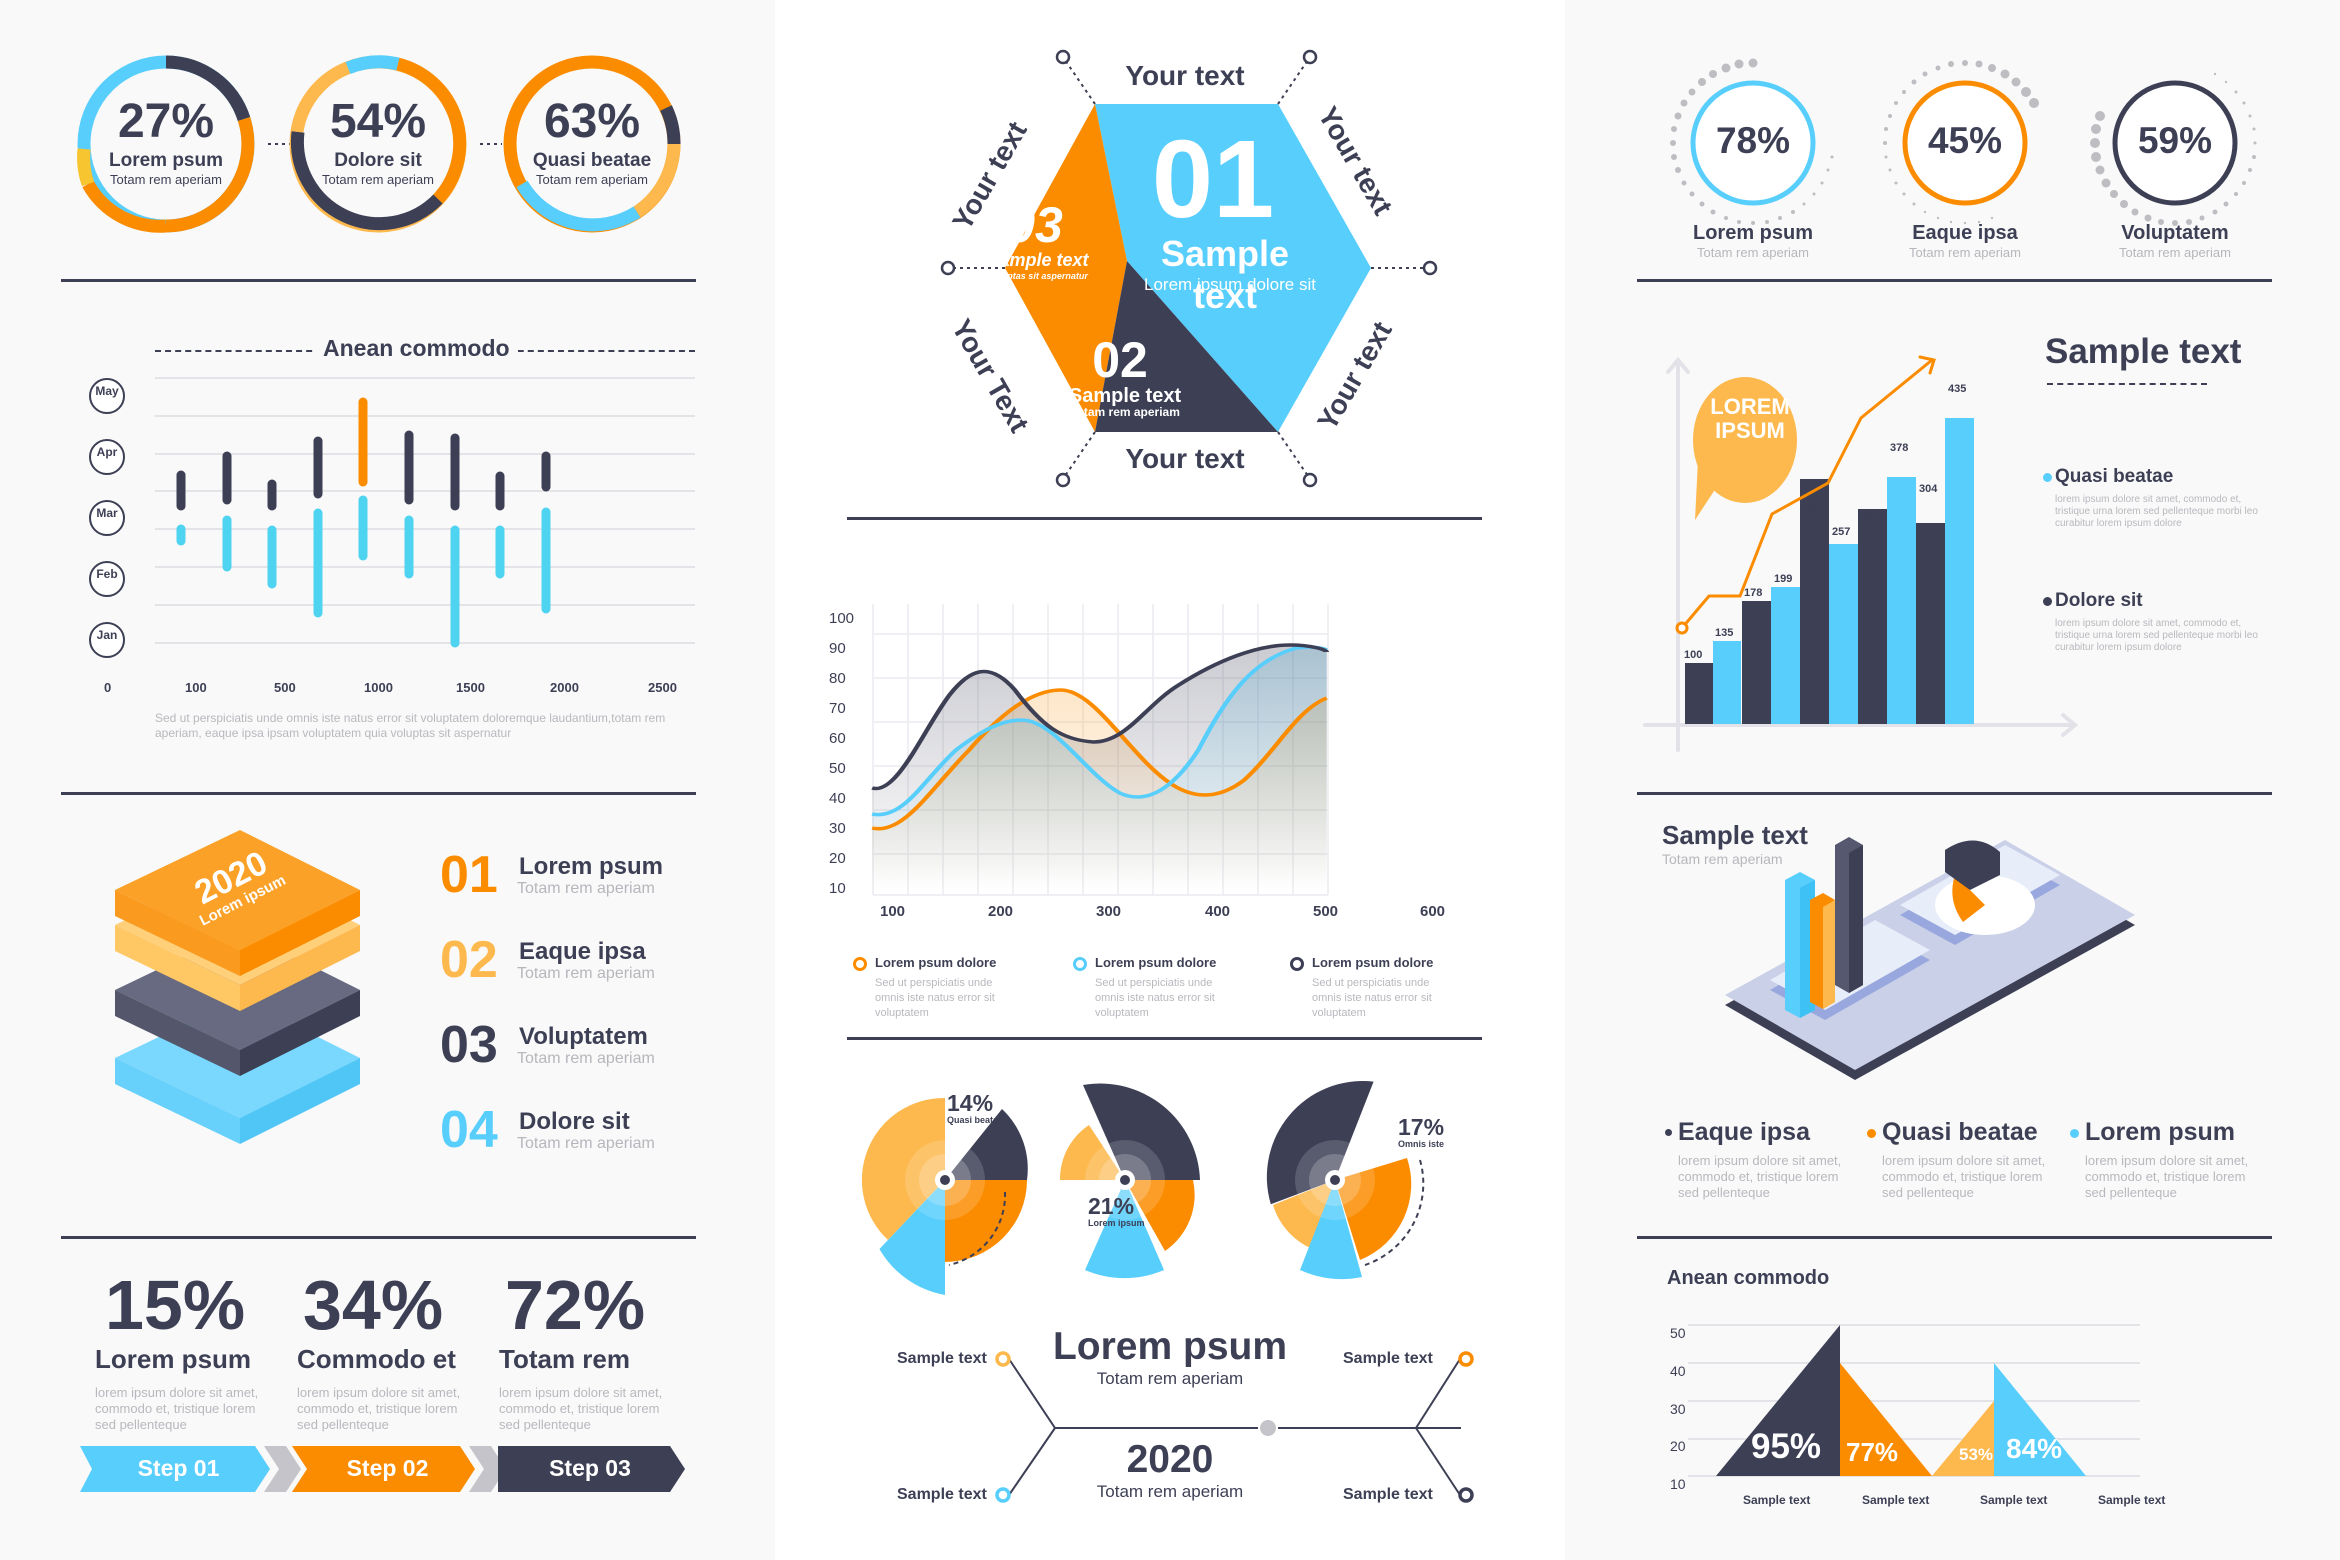 The image size is (2340, 1560). I want to click on legend-ring-icon, so click(1297, 964).